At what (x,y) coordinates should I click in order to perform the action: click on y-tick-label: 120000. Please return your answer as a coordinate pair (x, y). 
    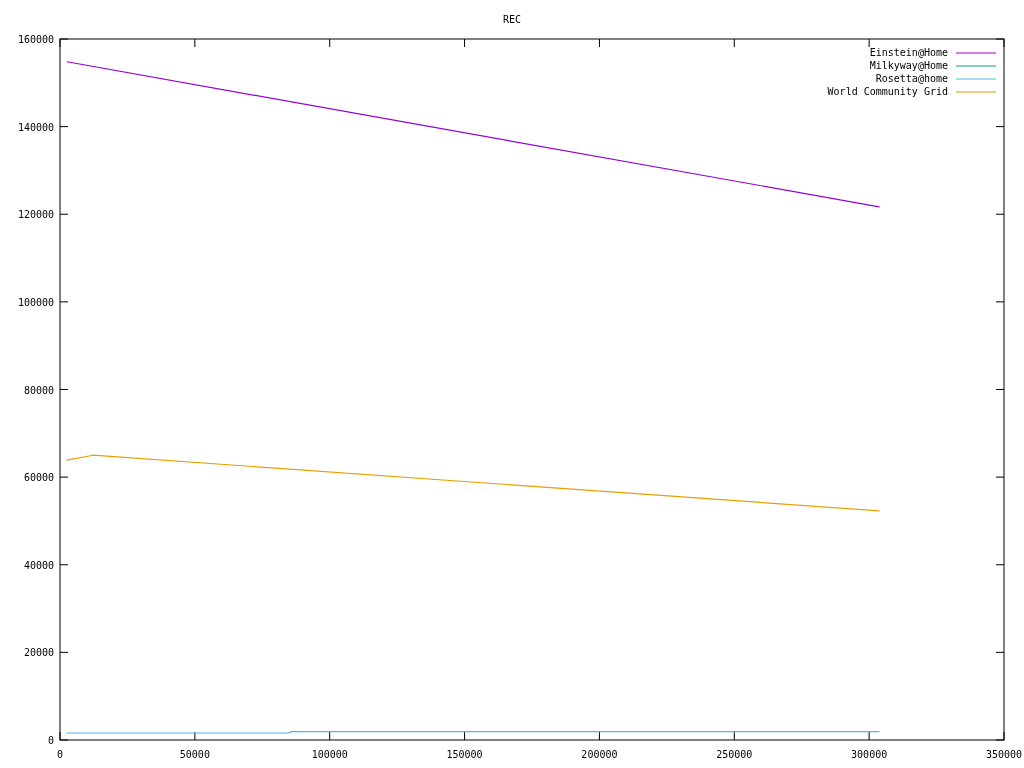
    Looking at the image, I should click on (35, 215).